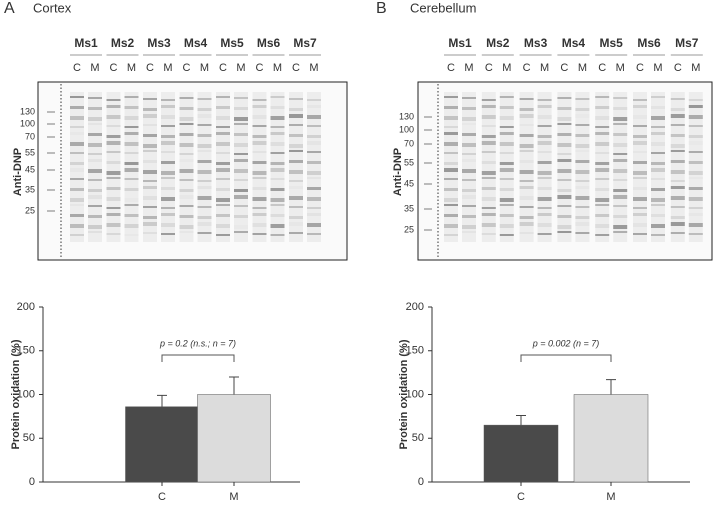 Image resolution: width=713 pixels, height=507 pixels. I want to click on mw-marker: 130, so click(406, 116).